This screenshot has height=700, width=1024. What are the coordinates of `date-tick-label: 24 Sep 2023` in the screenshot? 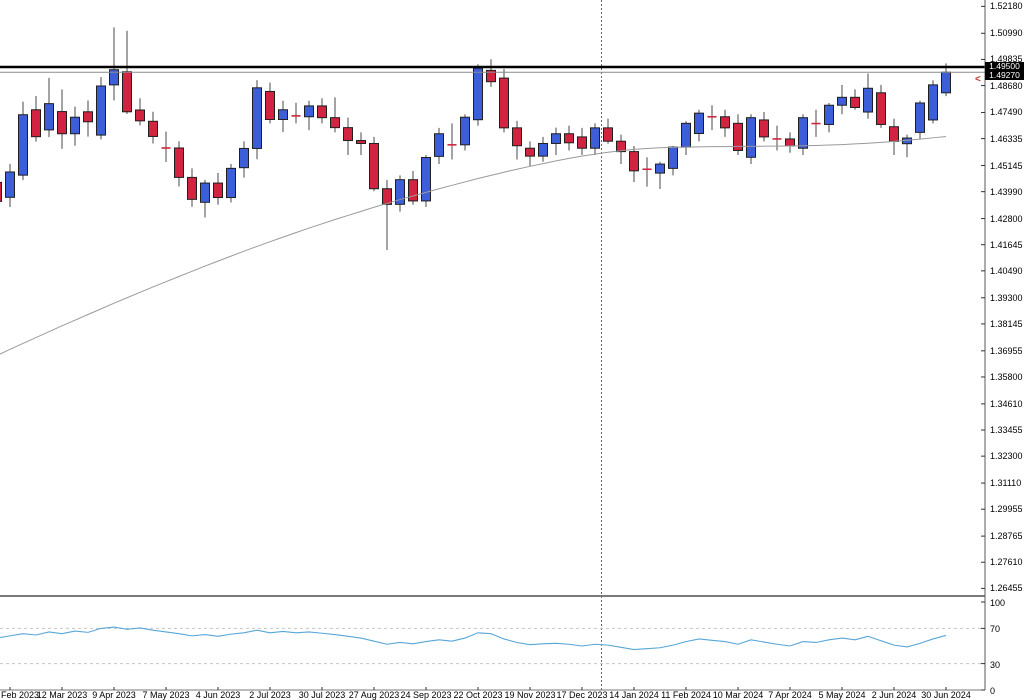 It's located at (426, 695).